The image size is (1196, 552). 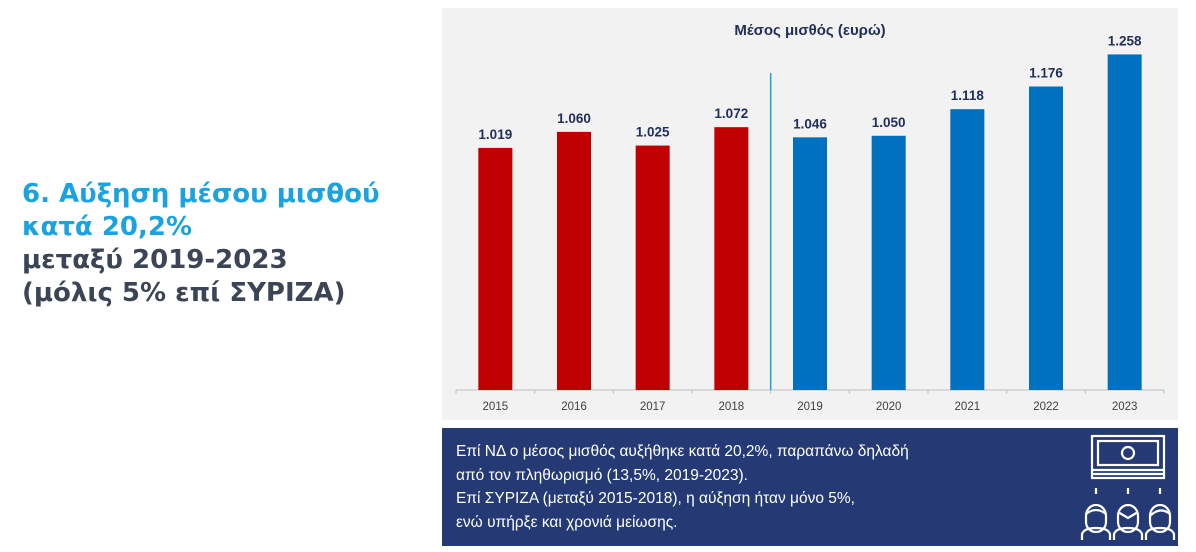 I want to click on x-tick-label-2018: 2018, so click(x=732, y=407).